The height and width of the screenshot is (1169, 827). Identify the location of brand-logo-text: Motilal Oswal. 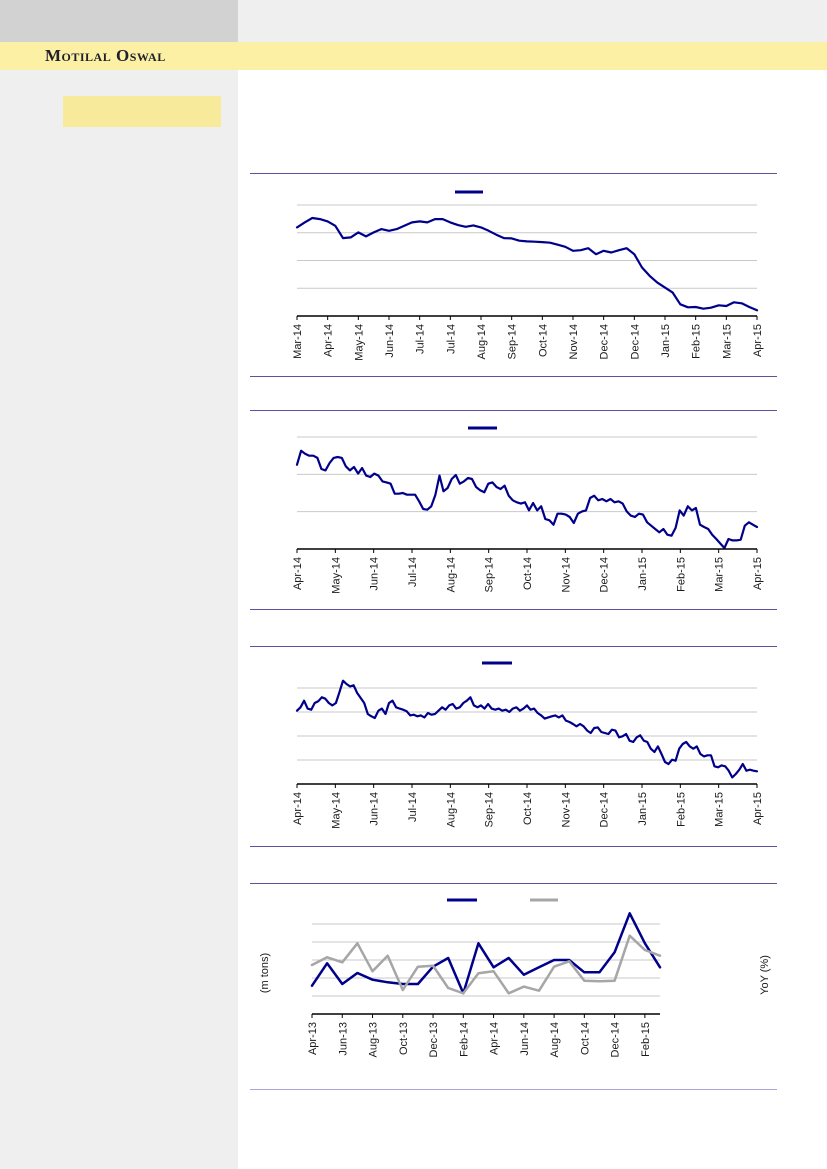
(105, 55).